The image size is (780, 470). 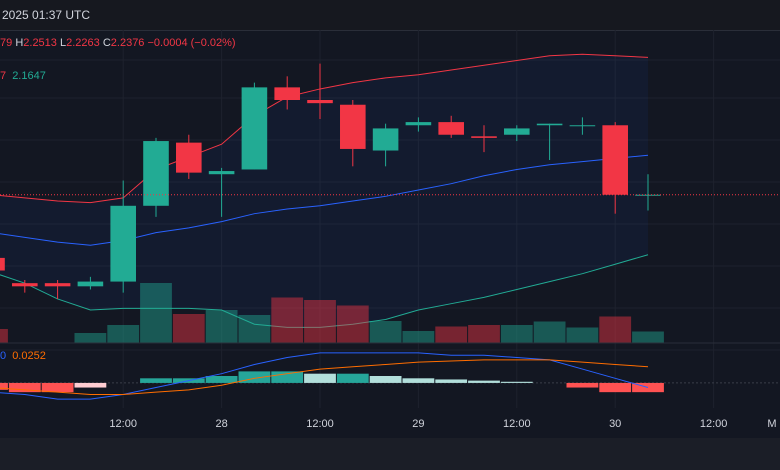 What do you see at coordinates (29, 356) in the screenshot?
I see `macd-signal-value: 0.0252` at bounding box center [29, 356].